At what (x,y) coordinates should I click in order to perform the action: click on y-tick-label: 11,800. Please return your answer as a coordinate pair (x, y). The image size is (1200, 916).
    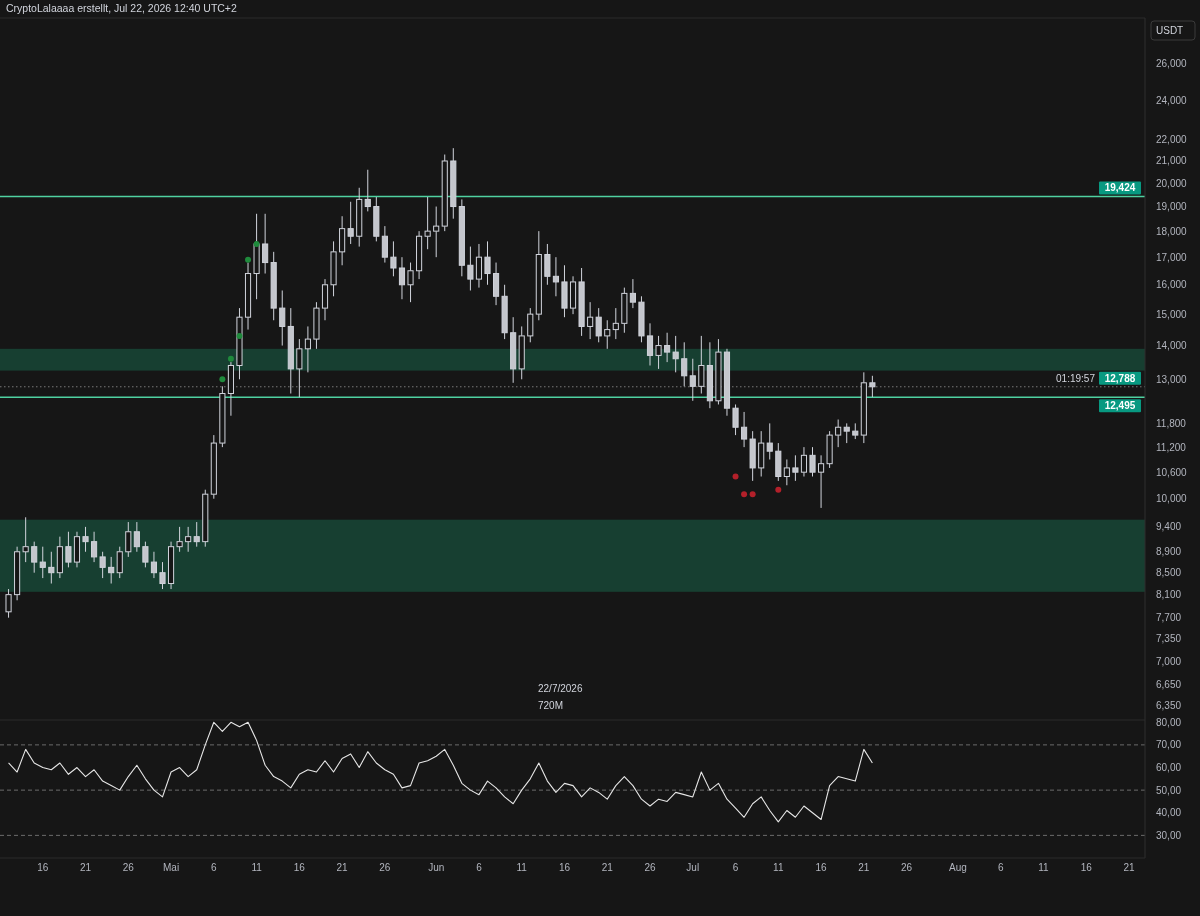
    Looking at the image, I should click on (1171, 423).